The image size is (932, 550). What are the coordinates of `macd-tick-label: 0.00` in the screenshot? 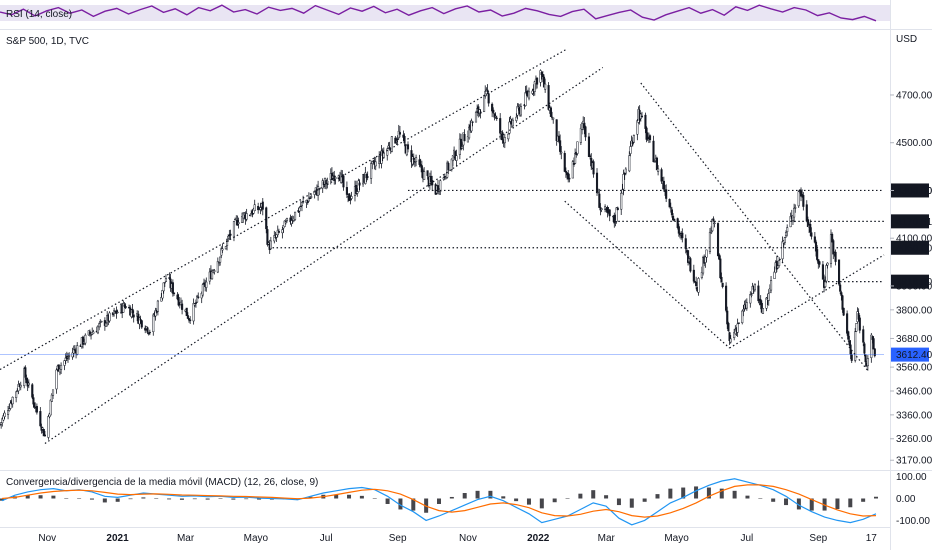 It's located at (906, 499).